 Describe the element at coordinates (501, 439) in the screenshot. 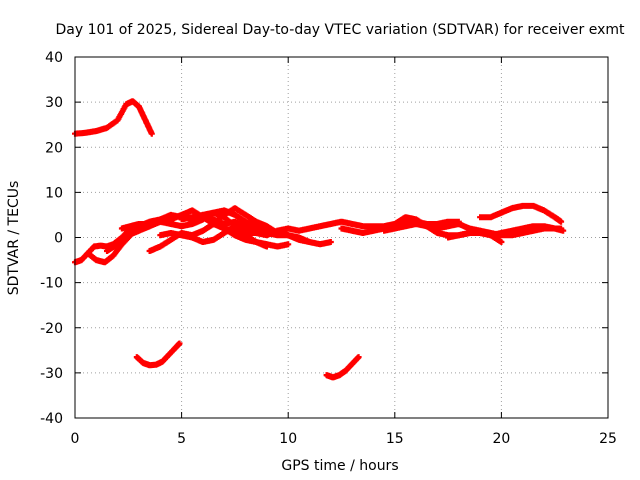

I see `x-tick-label: 20` at that location.